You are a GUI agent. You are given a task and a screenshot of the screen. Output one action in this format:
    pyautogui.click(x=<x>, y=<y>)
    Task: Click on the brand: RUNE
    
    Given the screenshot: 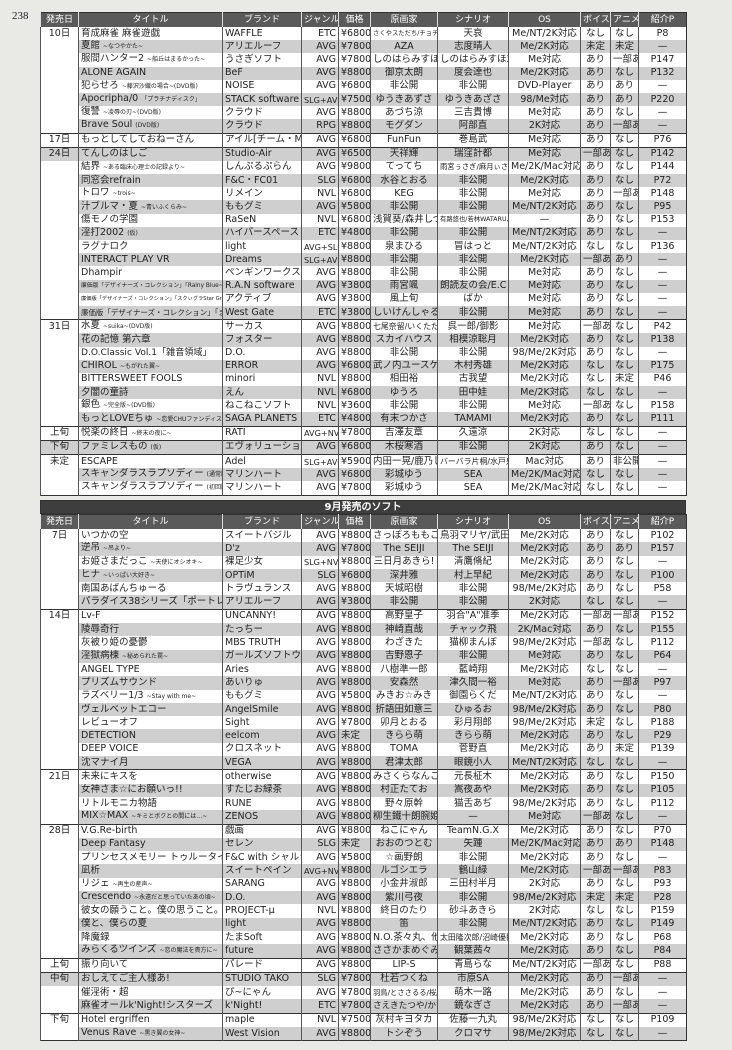 What is the action you would take?
    pyautogui.click(x=238, y=803)
    